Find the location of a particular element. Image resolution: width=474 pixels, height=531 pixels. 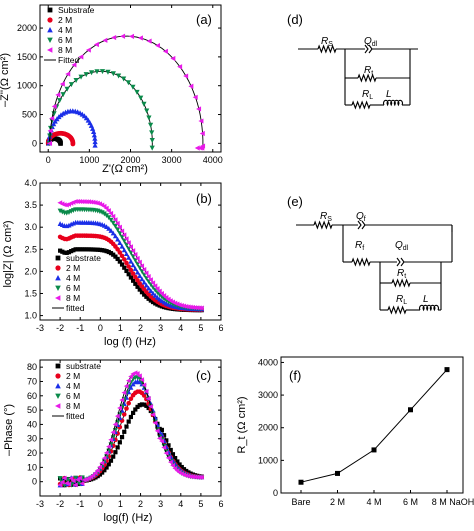

circuit-e-qdl-text: Q is located at coordinates (399, 245).